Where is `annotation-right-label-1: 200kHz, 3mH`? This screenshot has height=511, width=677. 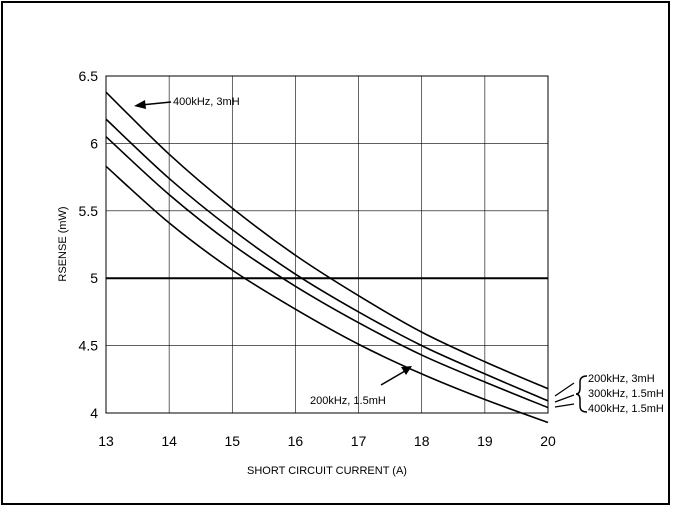
annotation-right-label-1: 200kHz, 3mH is located at coordinates (621, 379).